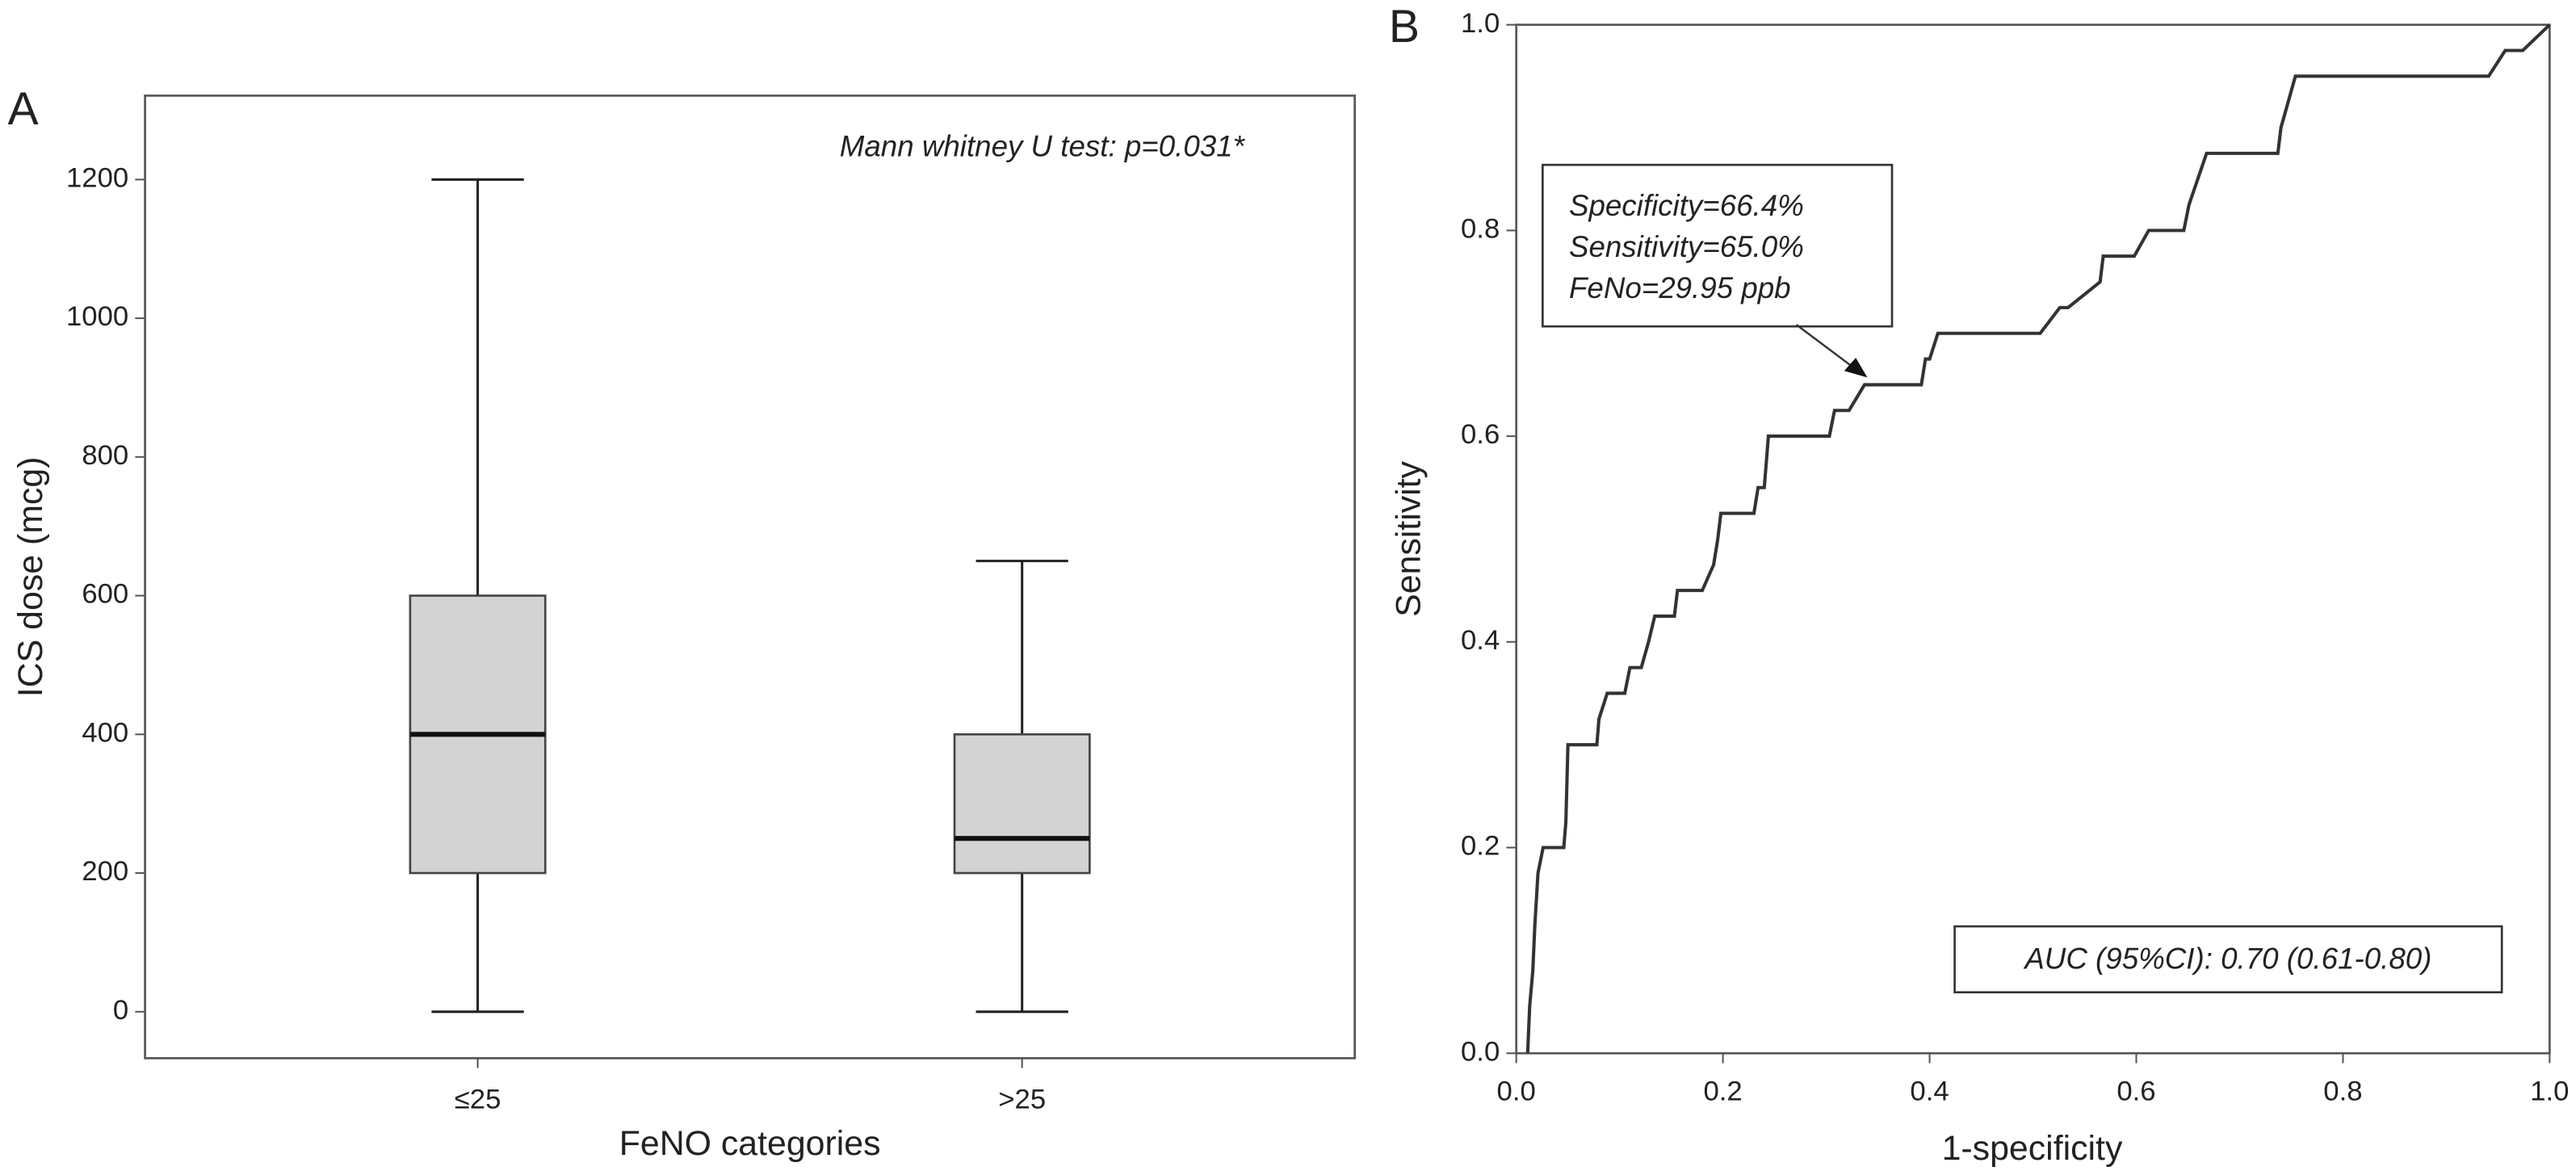 Image resolution: width=2576 pixels, height=1171 pixels. I want to click on x-tick-label: 0.8, so click(2342, 1091).